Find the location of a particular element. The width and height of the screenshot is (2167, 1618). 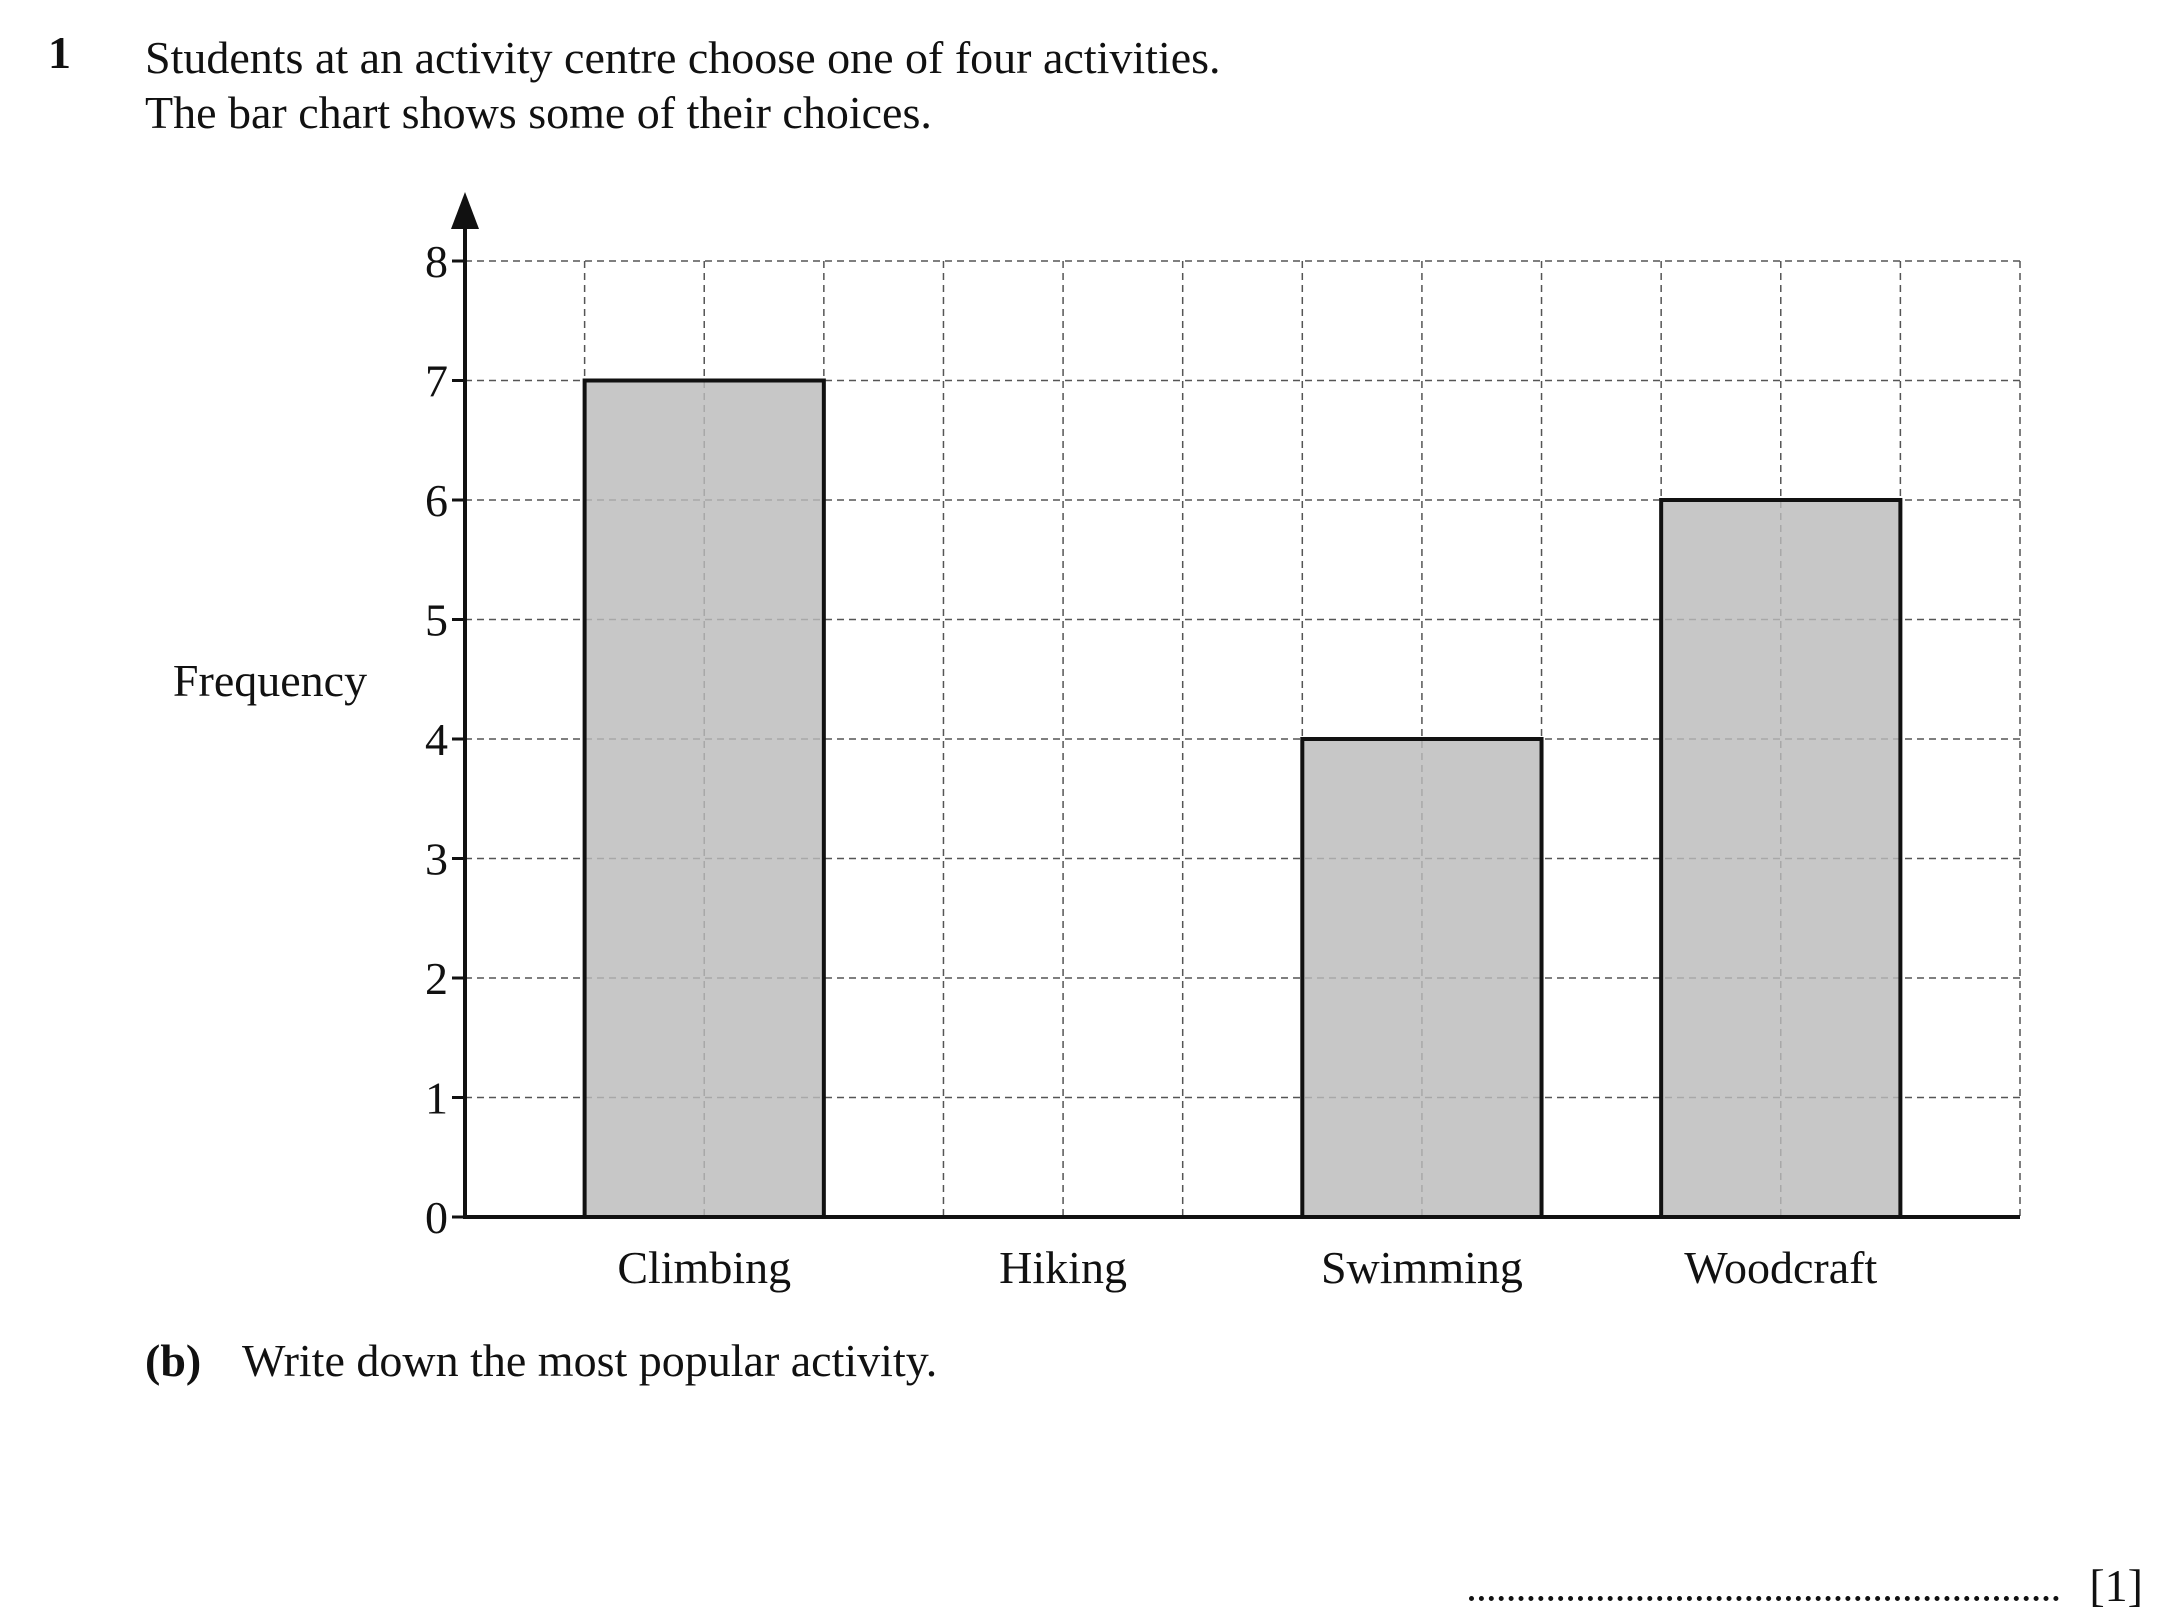

marks-label: [1] is located at coordinates (2116, 1585).